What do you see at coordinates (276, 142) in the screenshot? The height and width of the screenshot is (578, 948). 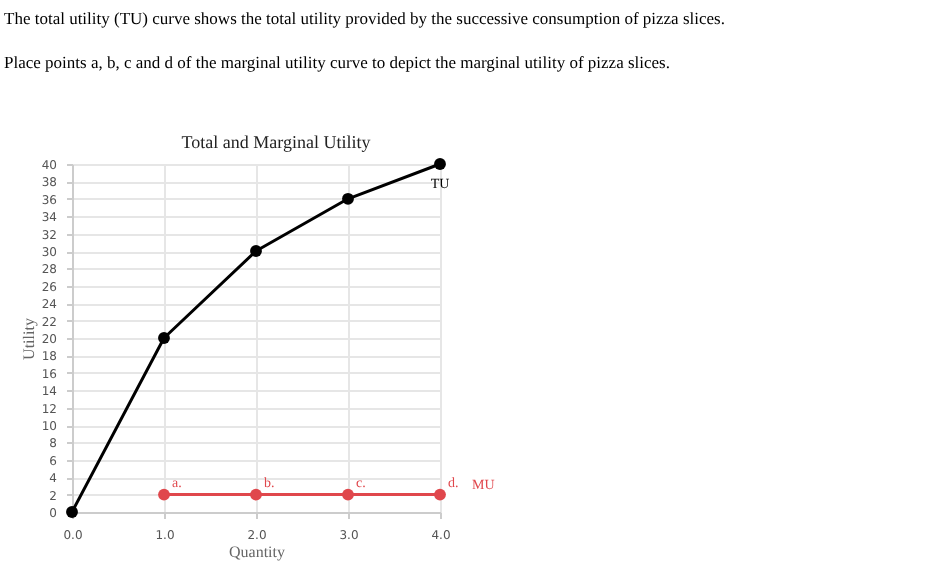 I see `chart-title: Total and Marginal Utility` at bounding box center [276, 142].